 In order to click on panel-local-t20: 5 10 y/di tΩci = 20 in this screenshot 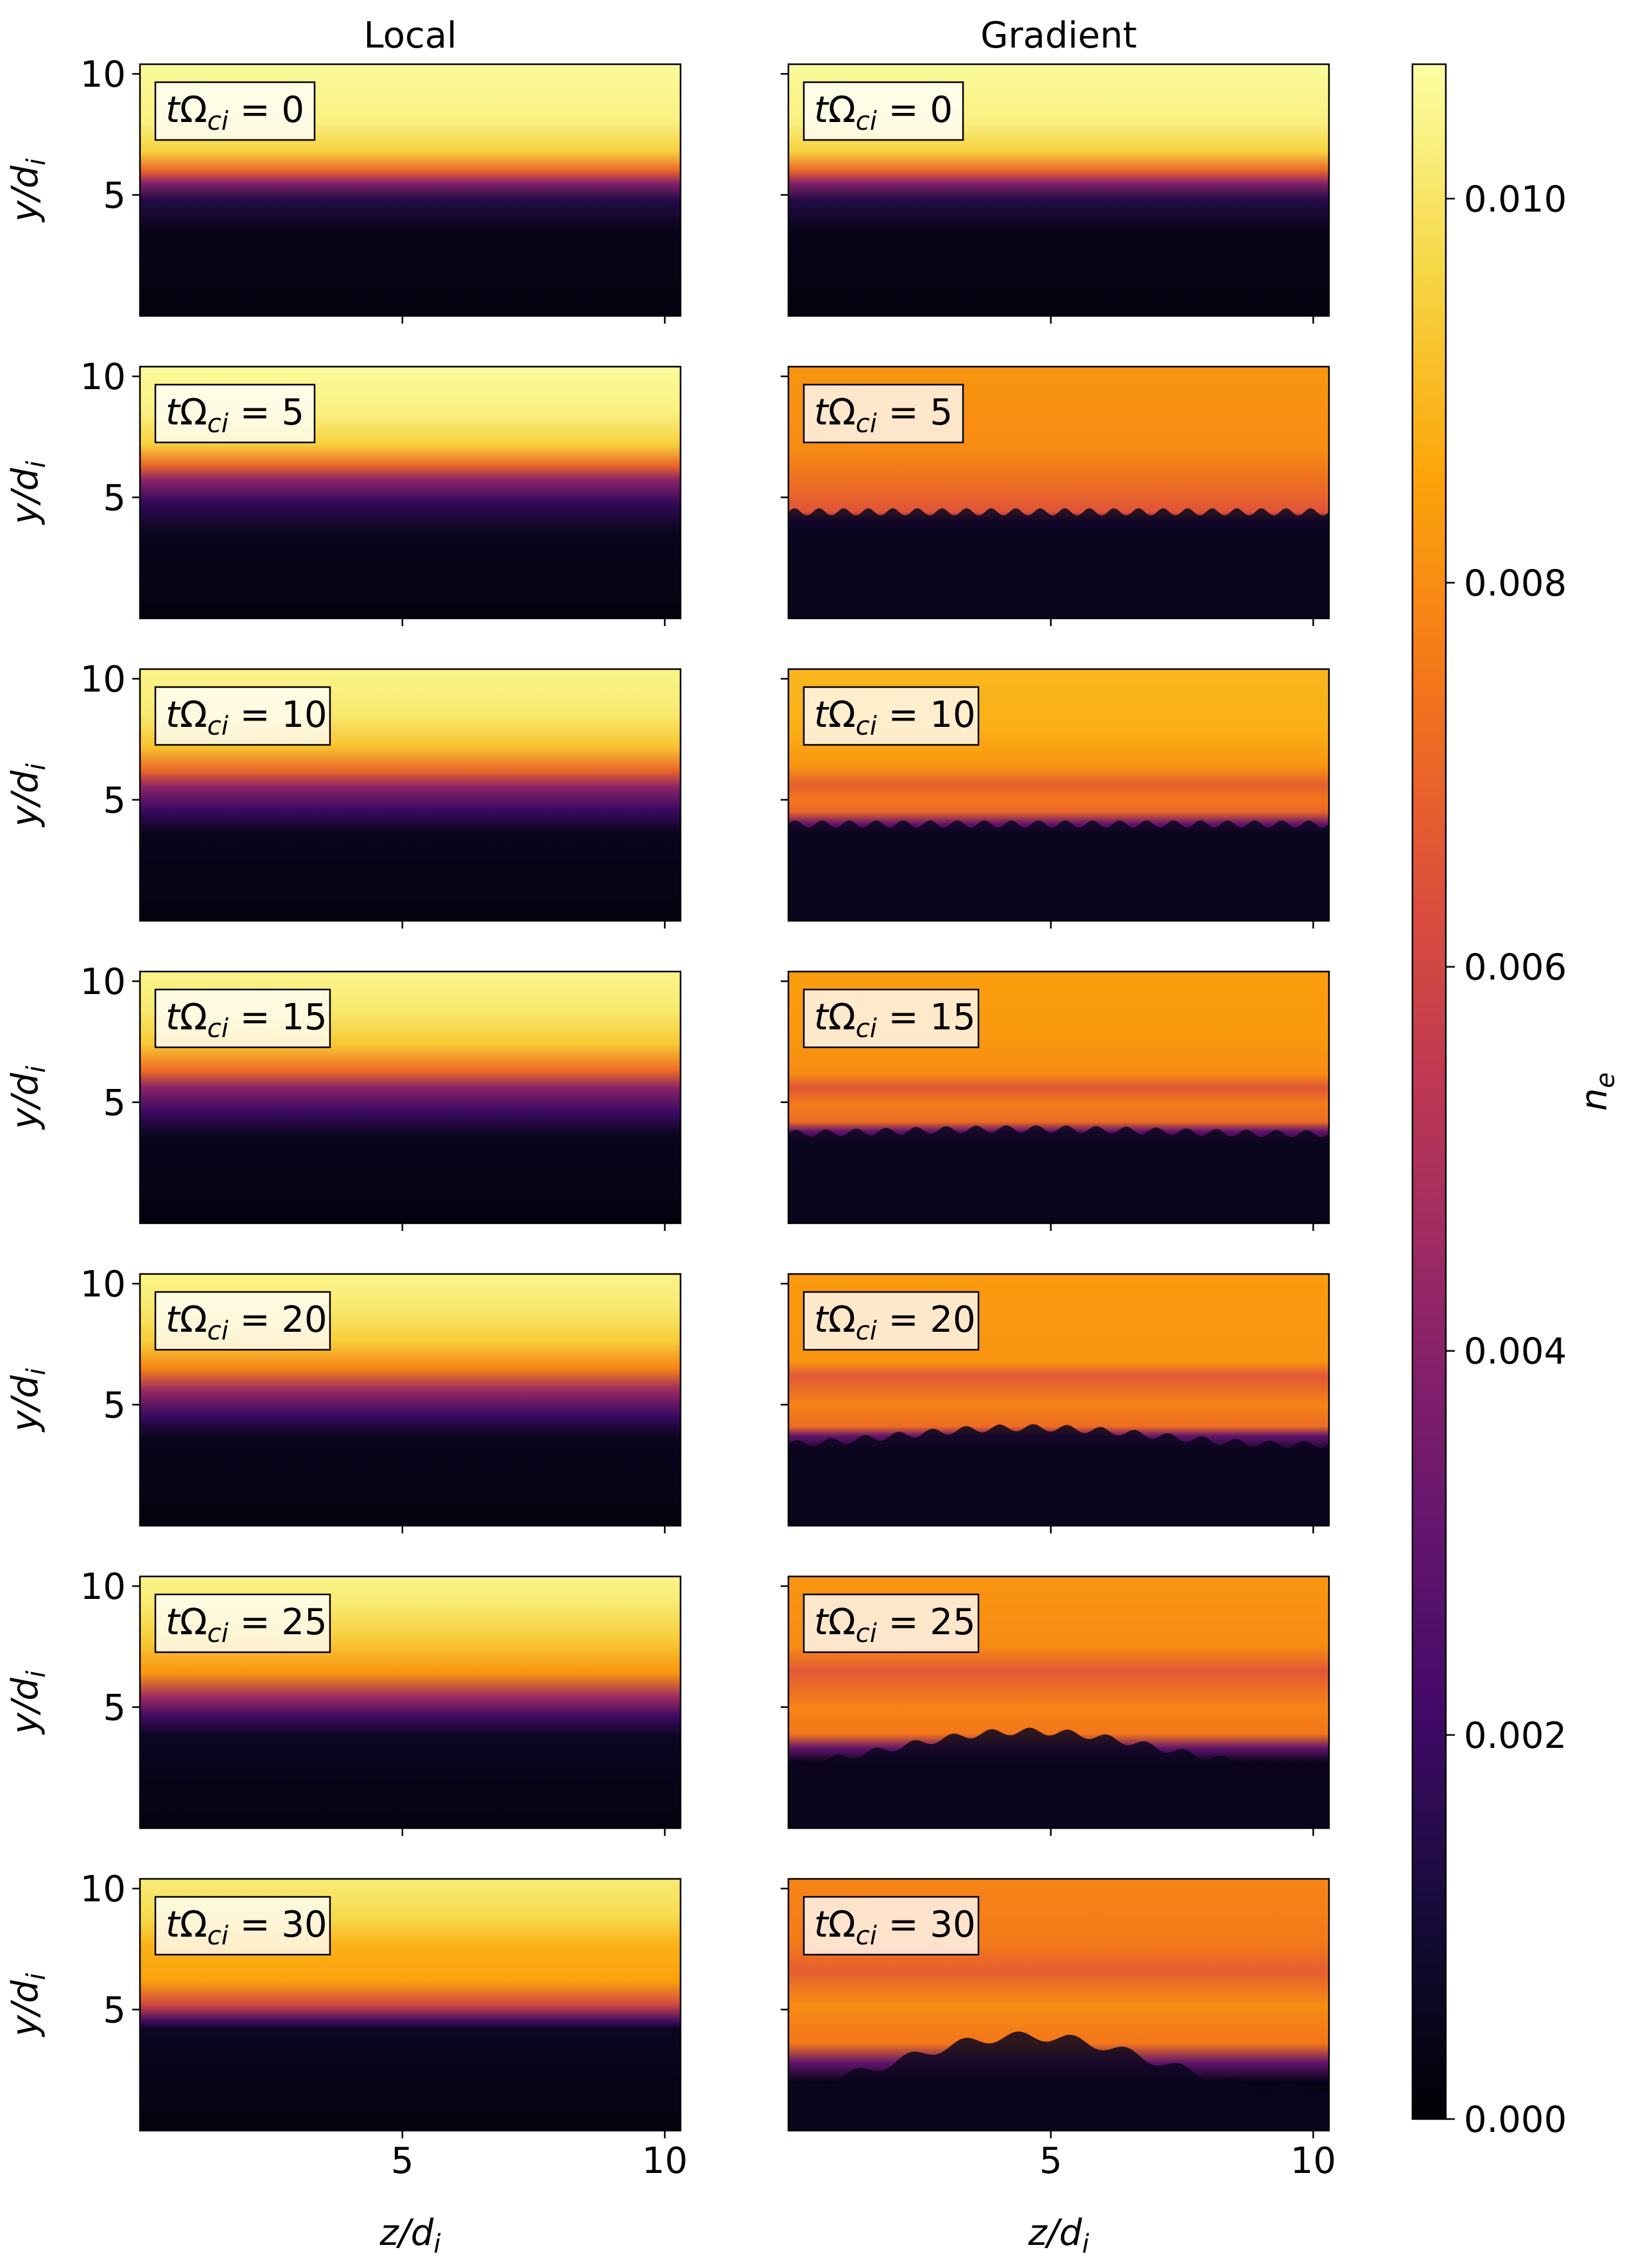, I will do `click(343, 1399)`.